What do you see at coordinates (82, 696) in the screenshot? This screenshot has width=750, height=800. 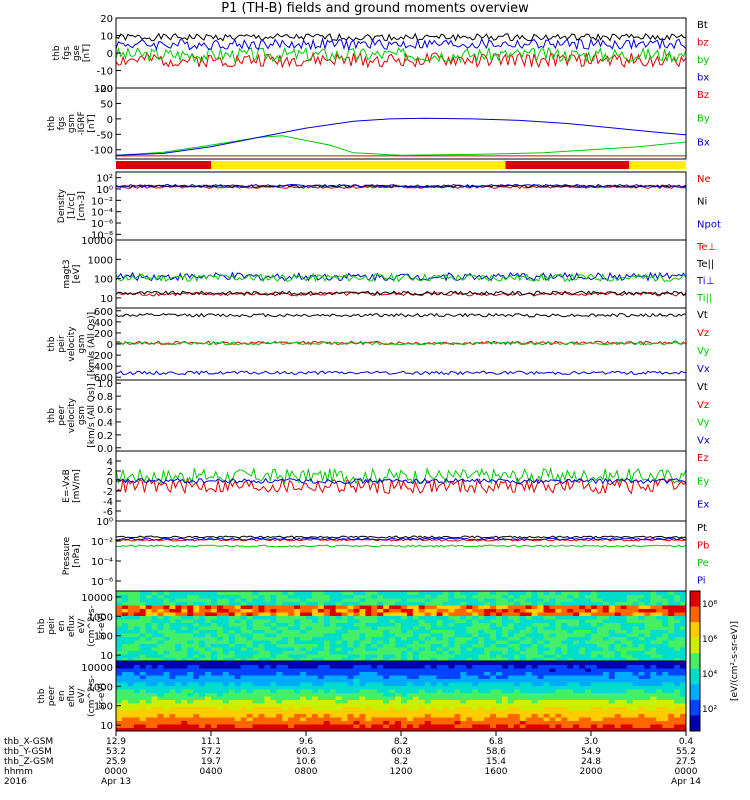 I see `y-axis-label: eV/` at bounding box center [82, 696].